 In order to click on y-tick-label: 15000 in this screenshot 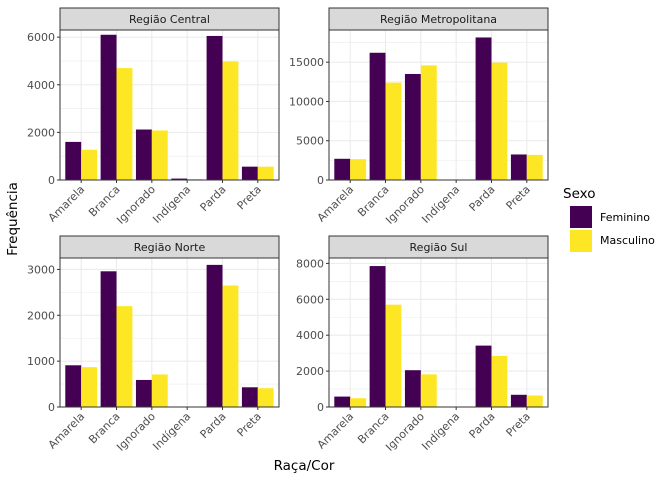, I will do `click(306, 62)`.